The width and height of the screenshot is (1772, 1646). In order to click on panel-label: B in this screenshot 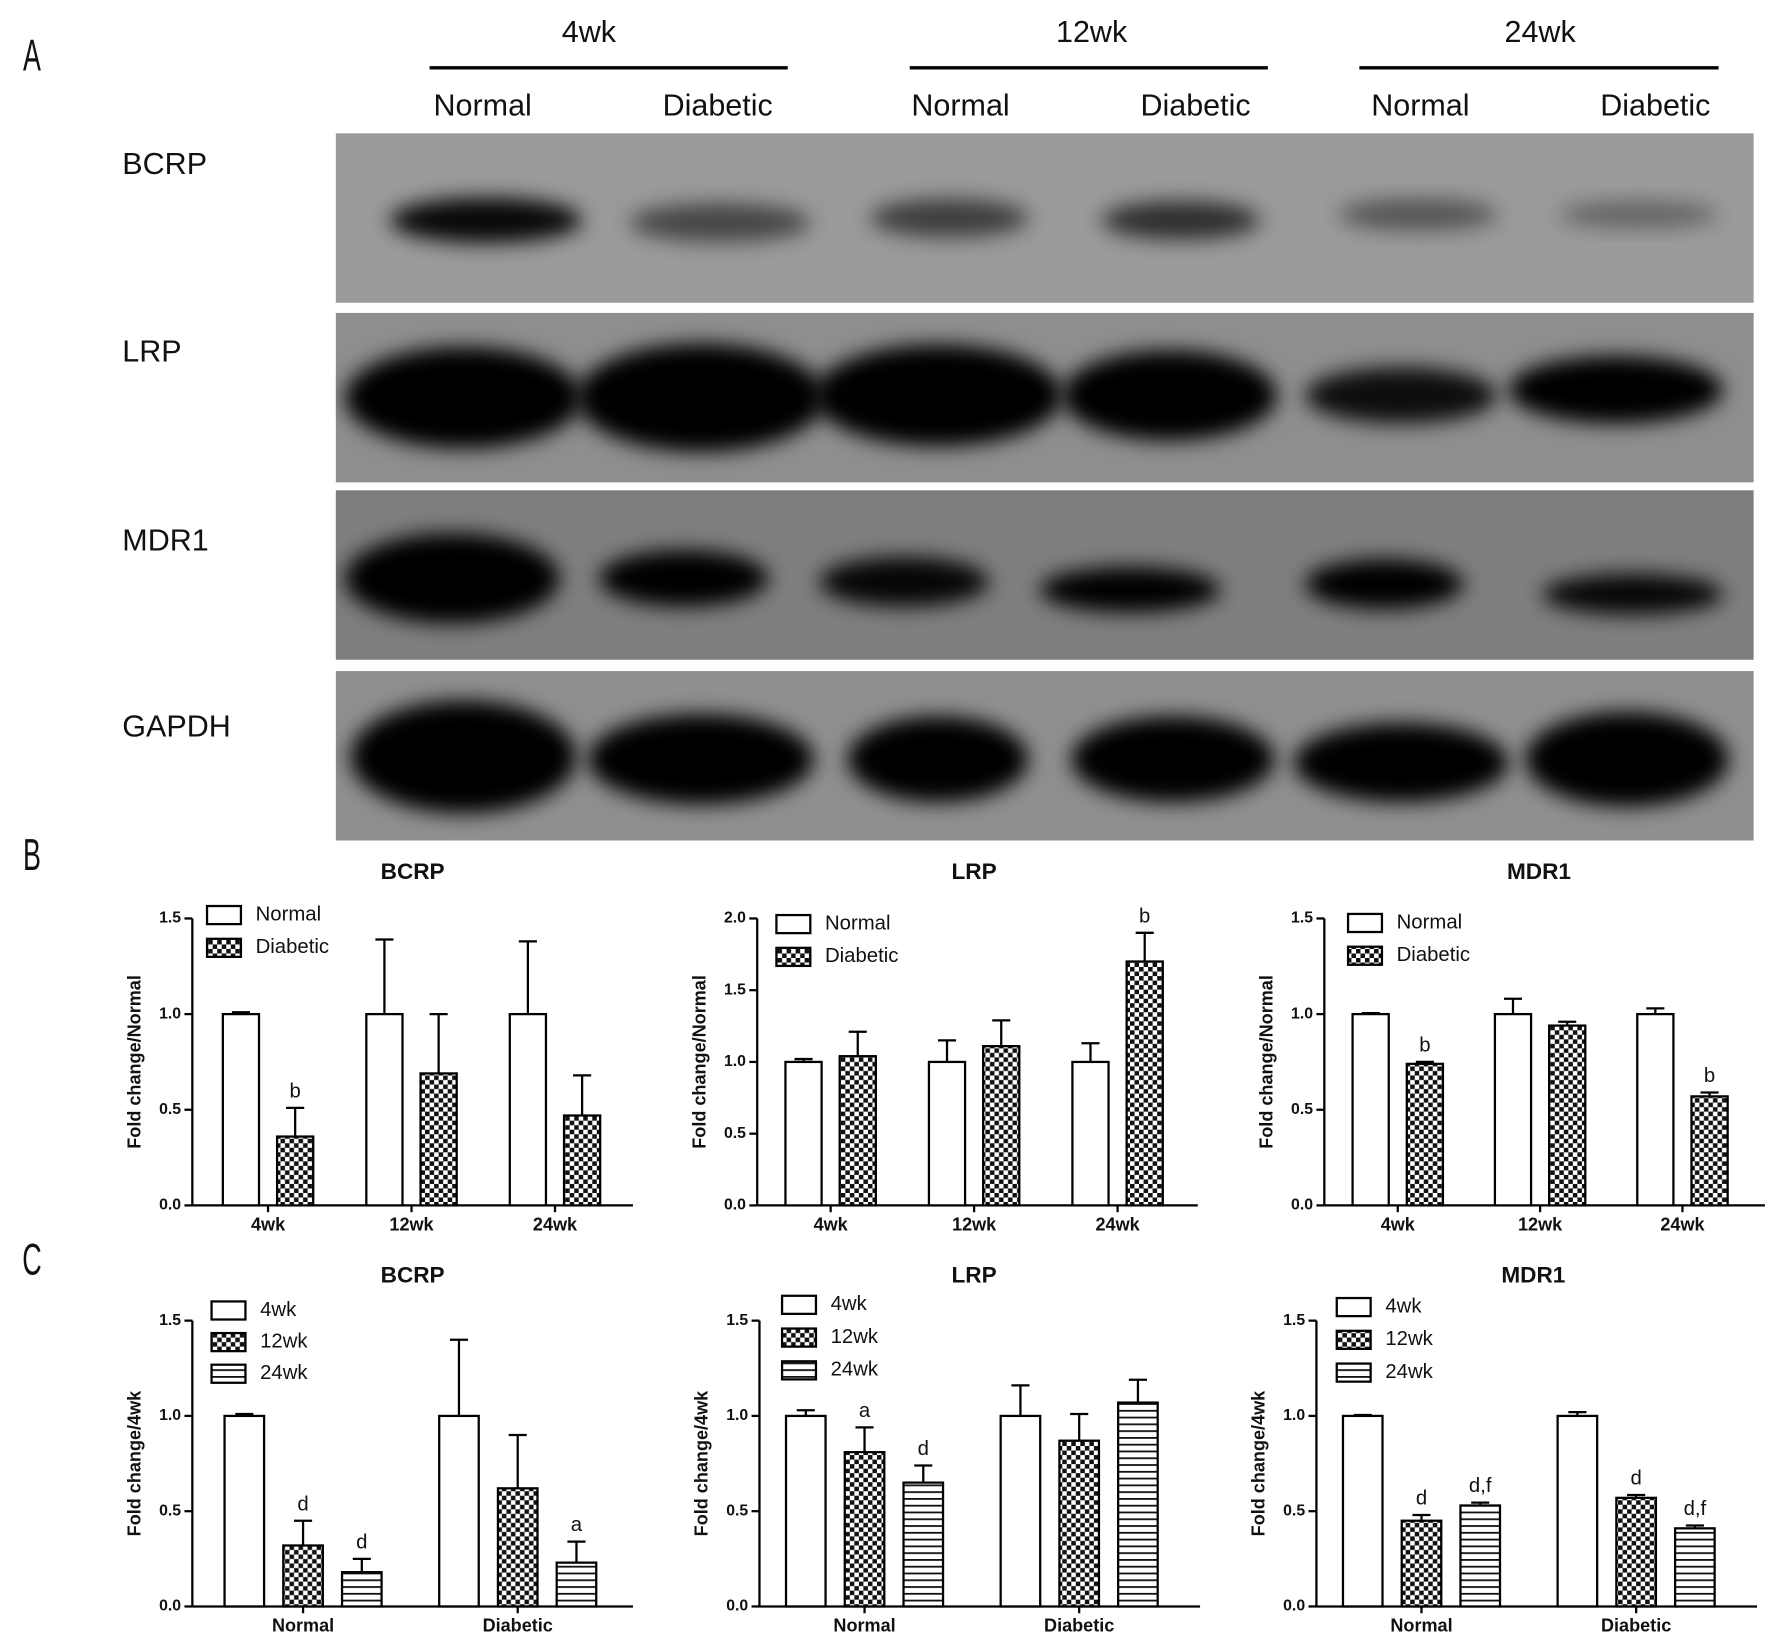, I will do `click(32, 855)`.